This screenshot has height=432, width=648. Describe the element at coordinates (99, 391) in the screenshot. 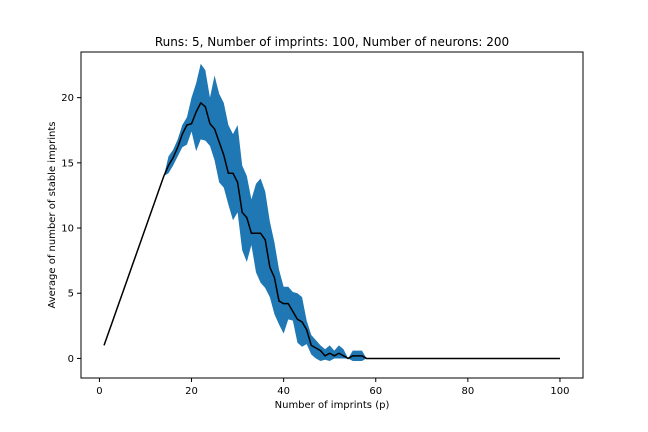

I see `x-tick-label: 0` at that location.